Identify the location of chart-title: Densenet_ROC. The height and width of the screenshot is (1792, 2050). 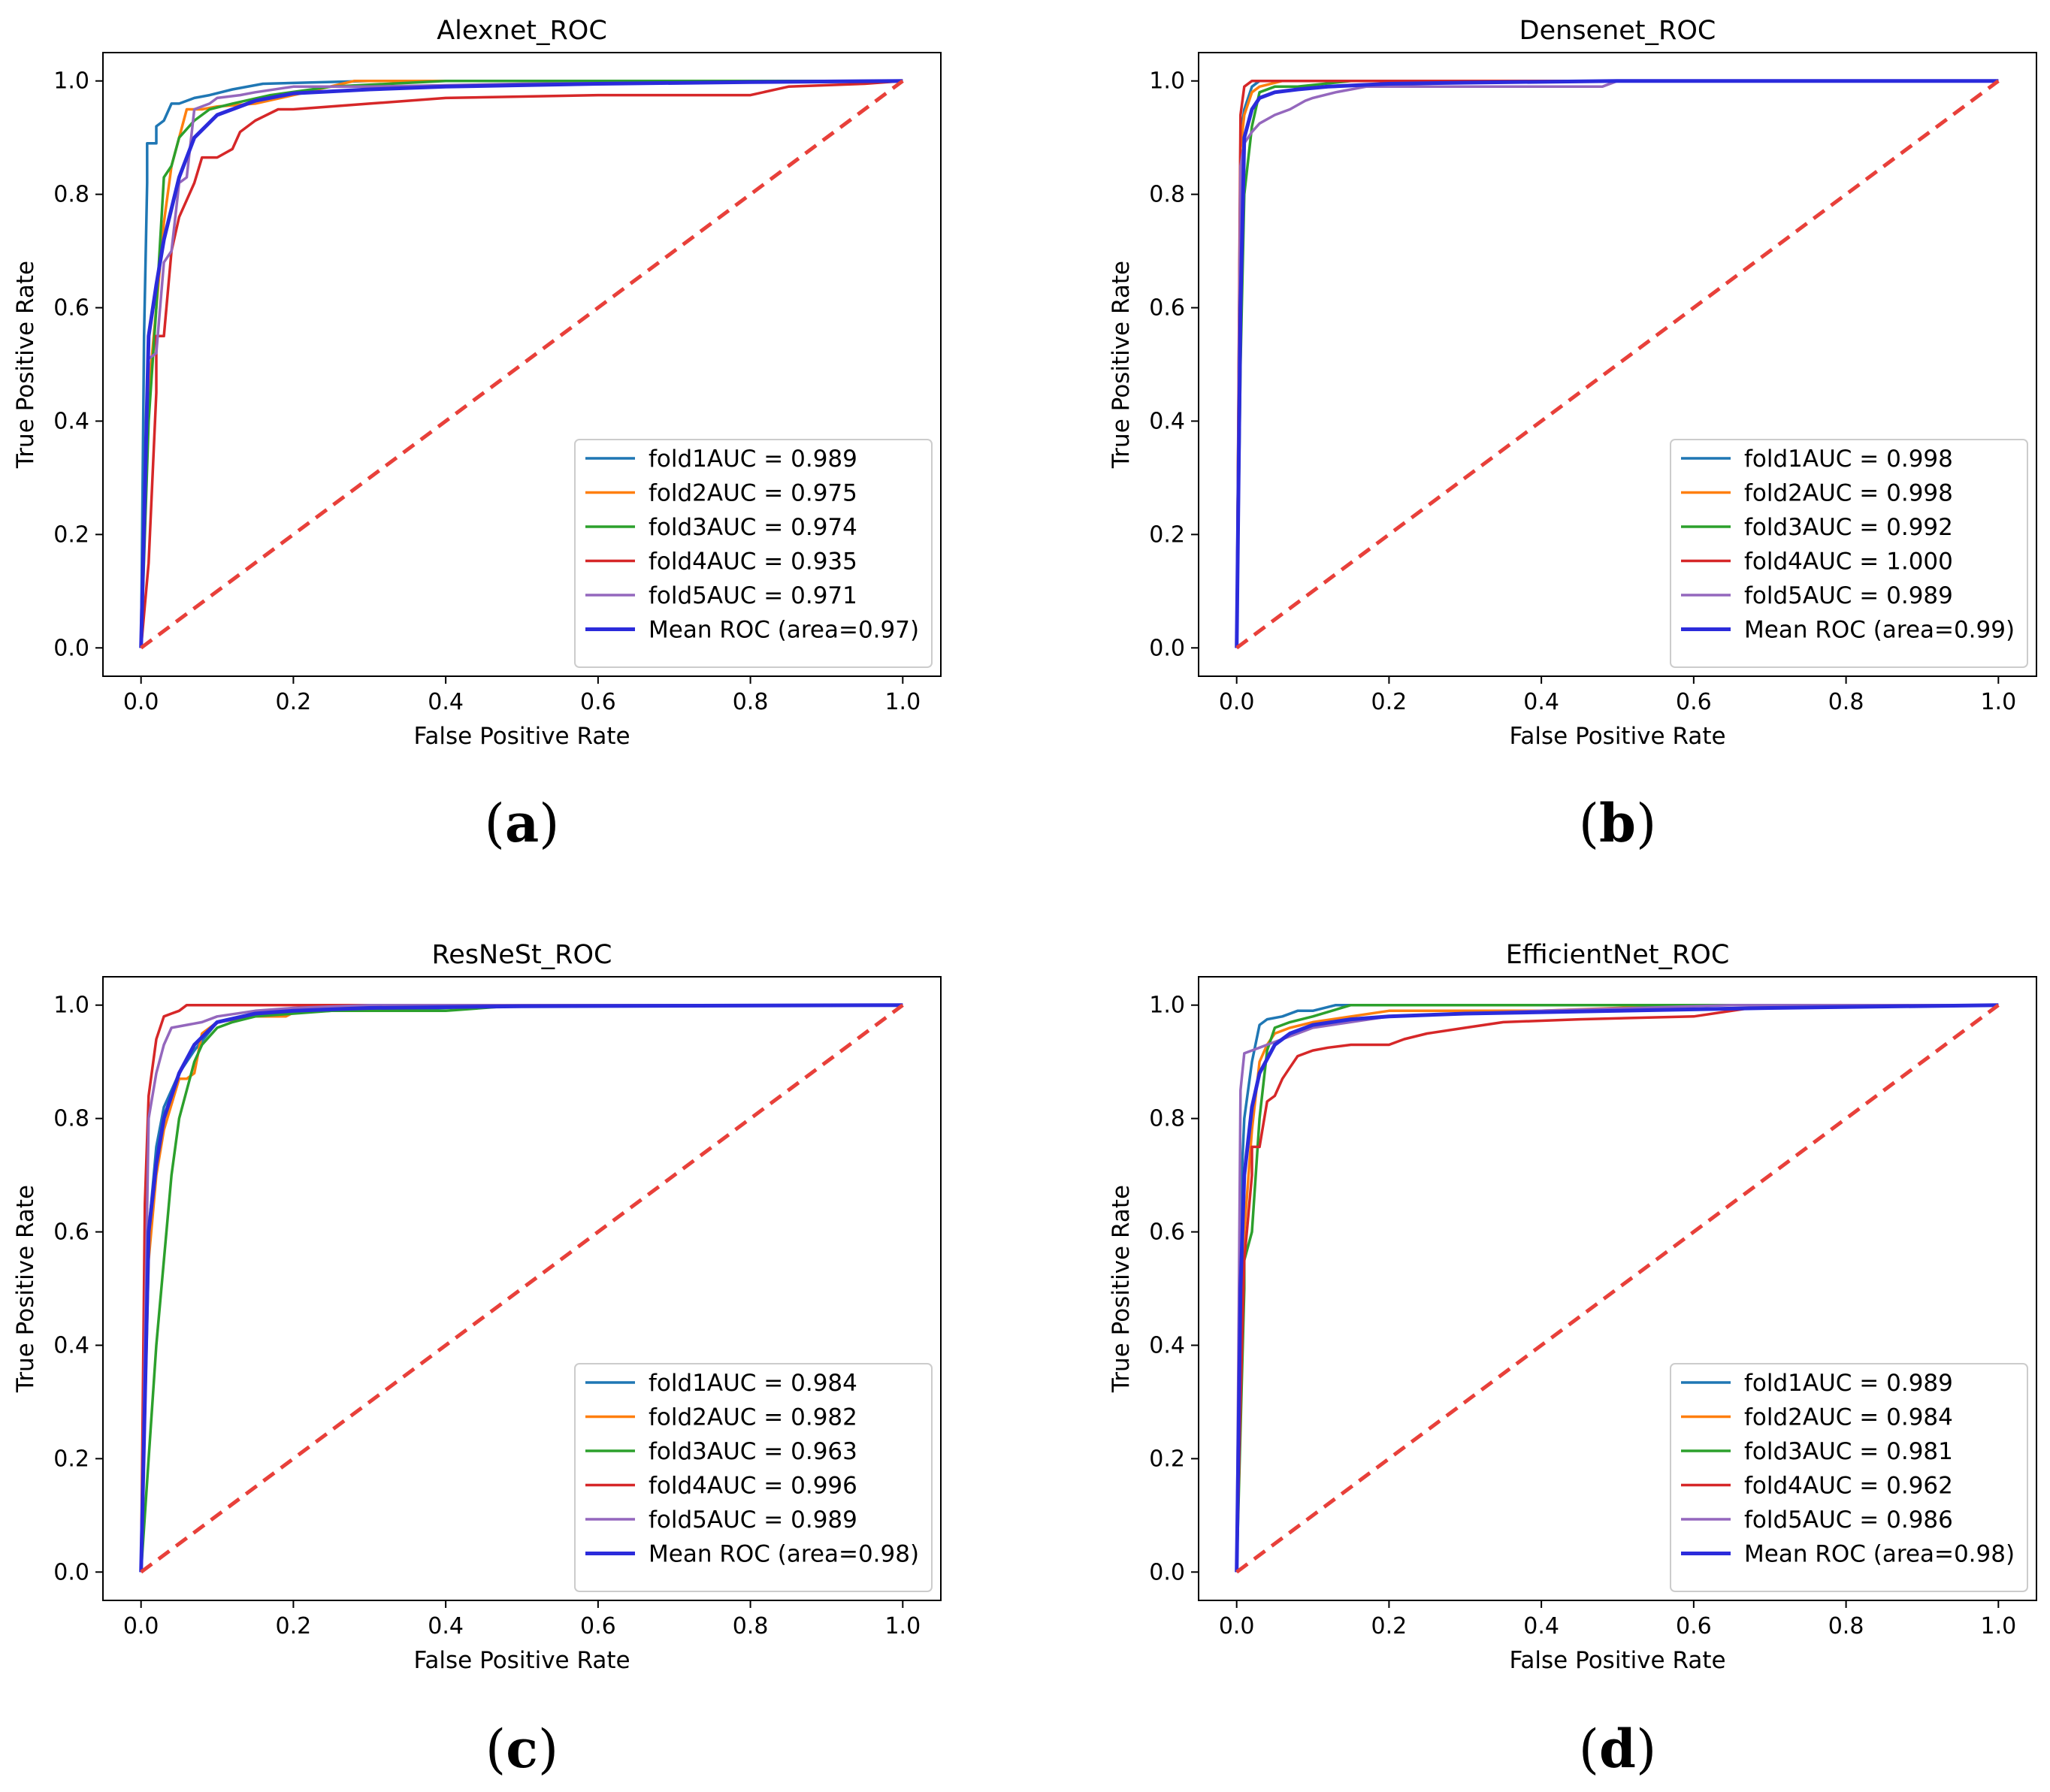
(1617, 31).